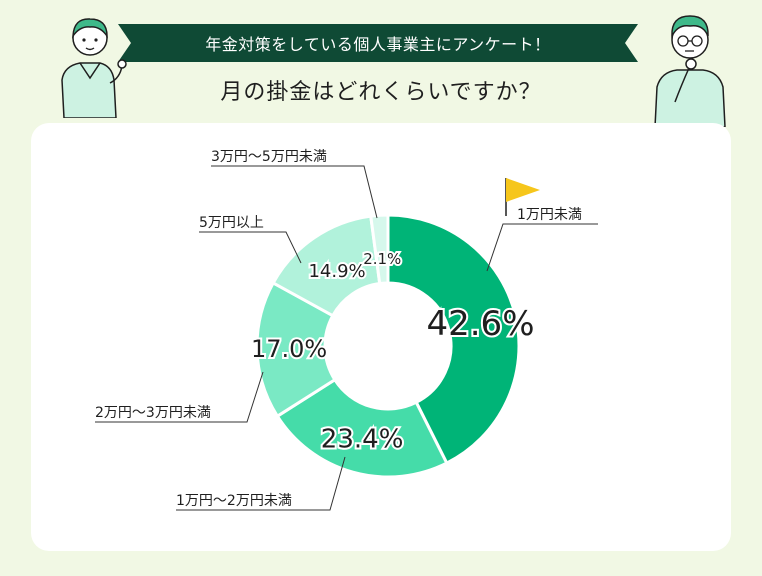 The image size is (762, 576). I want to click on category-label: 1万円未満, so click(549, 215).